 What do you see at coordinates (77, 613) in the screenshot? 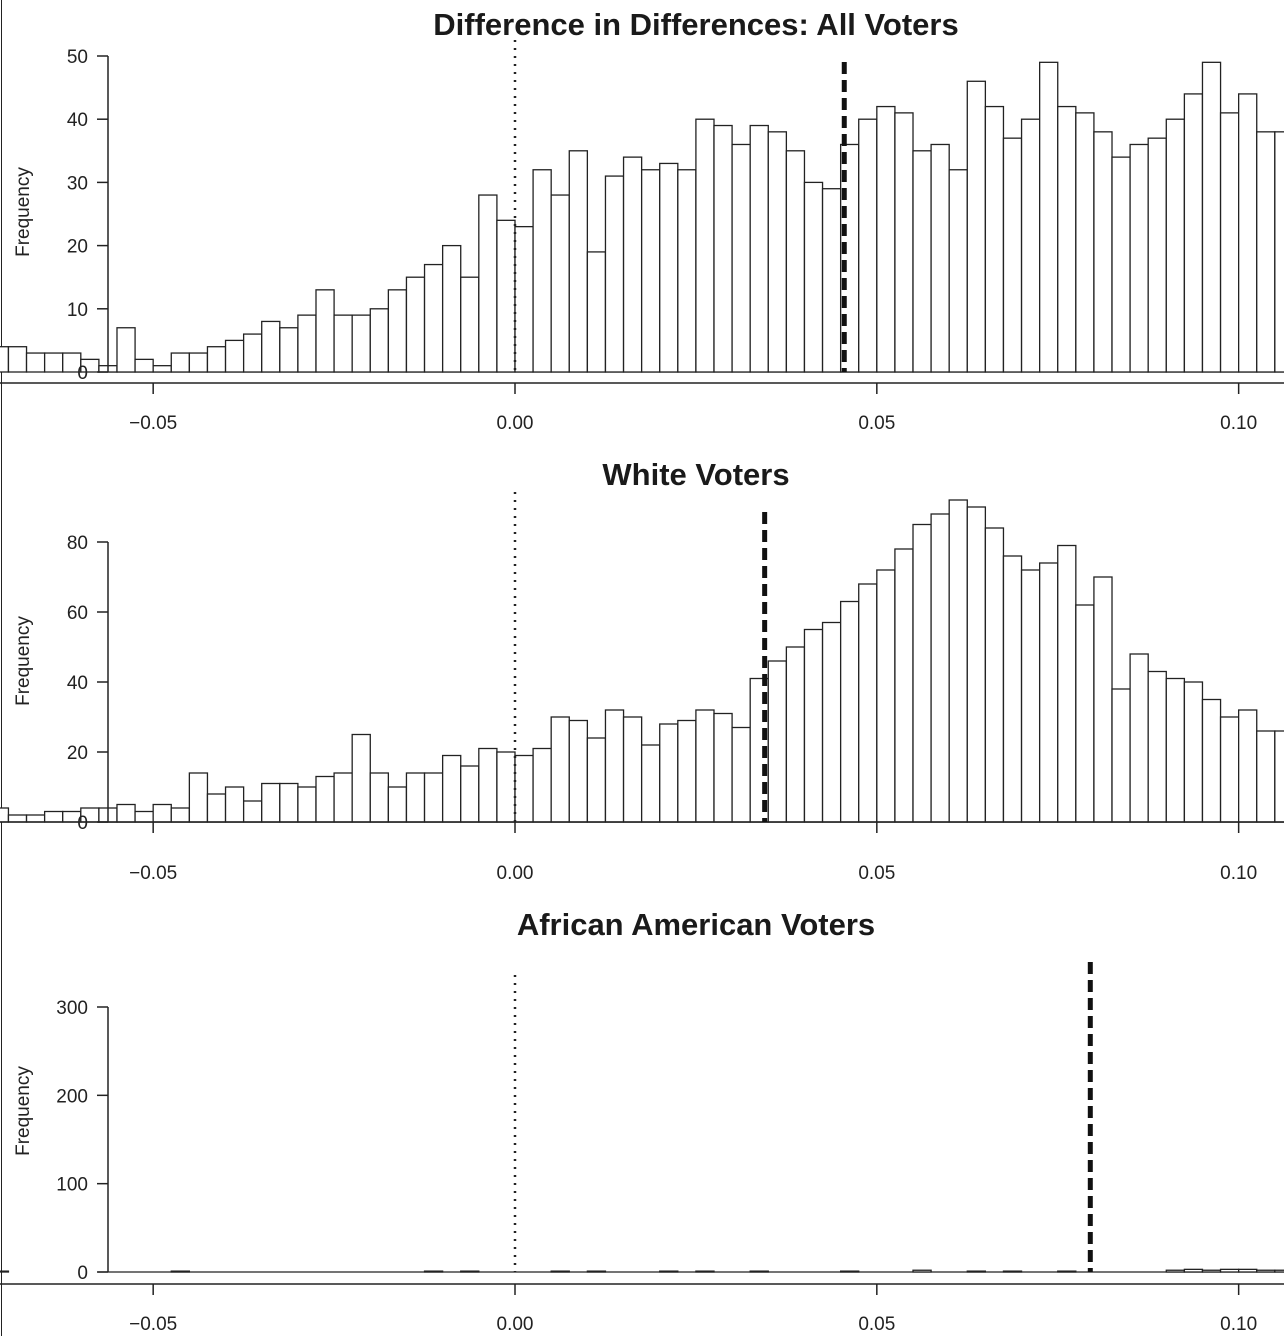
I see `y-tick-label: 60` at bounding box center [77, 613].